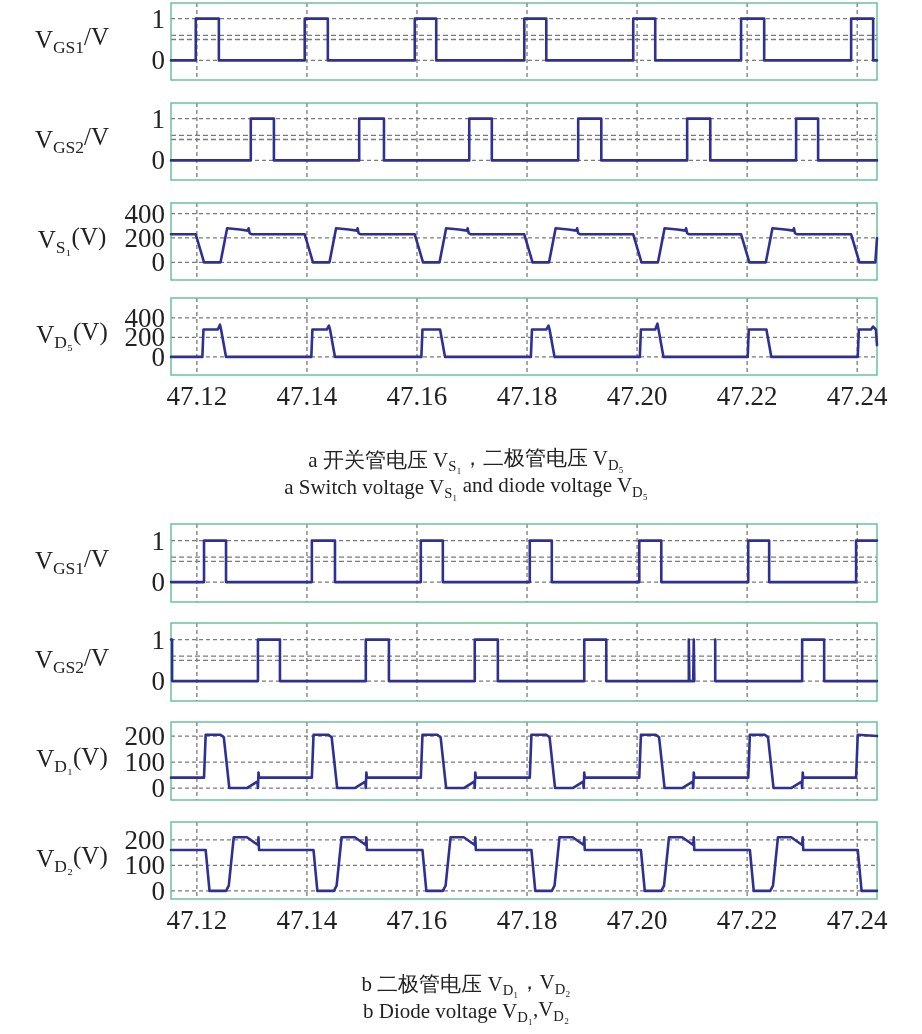  I want to click on y-axis-title: V$_{S₁}$(V), so click(72, 240).